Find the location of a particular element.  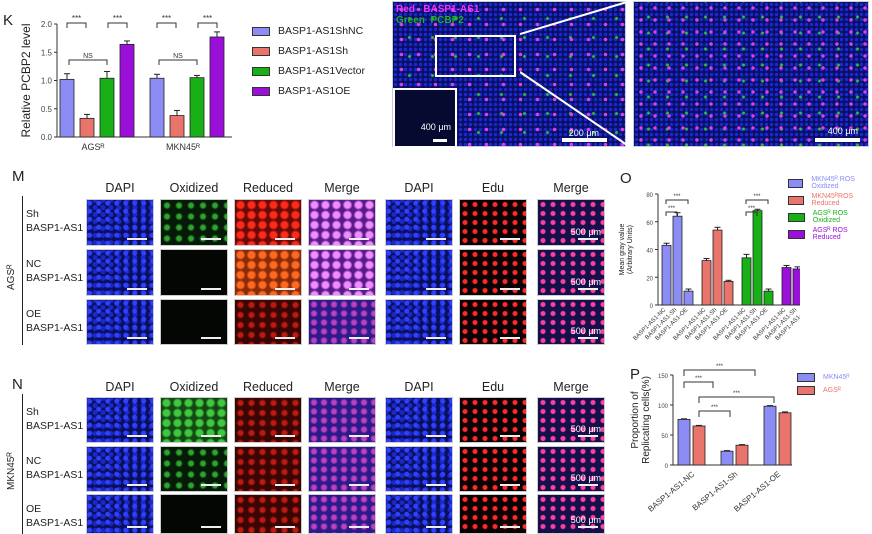

legend-label: BASP1-AS1Vector is located at coordinates (321, 71).